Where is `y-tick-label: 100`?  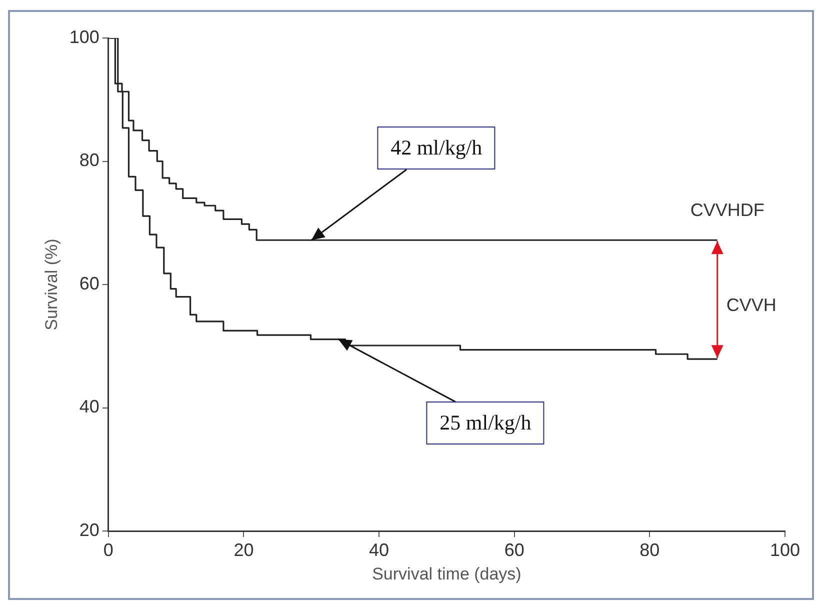 y-tick-label: 100 is located at coordinates (84, 36).